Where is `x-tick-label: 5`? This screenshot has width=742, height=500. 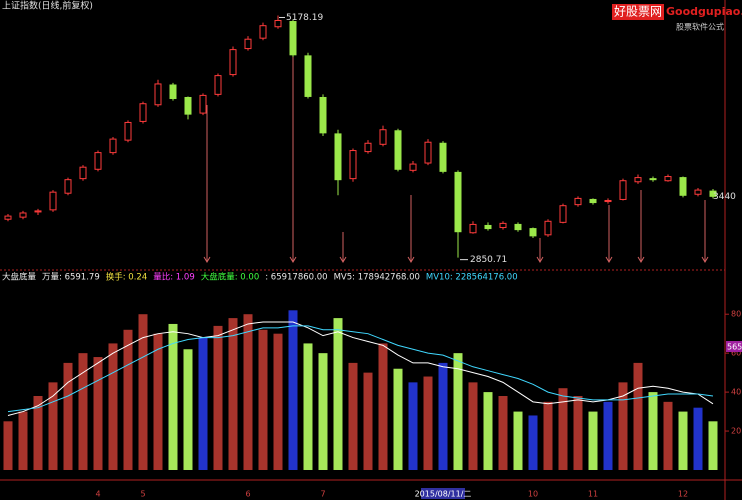
x-tick-label: 5 is located at coordinates (142, 494).